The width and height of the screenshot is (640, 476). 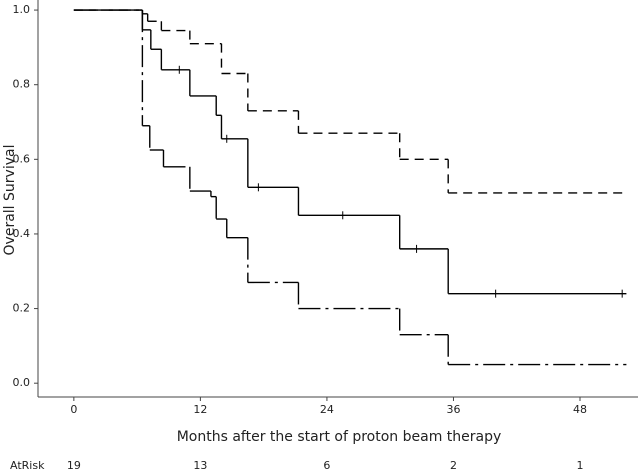 I want to click on x-tick-label: 36, so click(x=453, y=409).